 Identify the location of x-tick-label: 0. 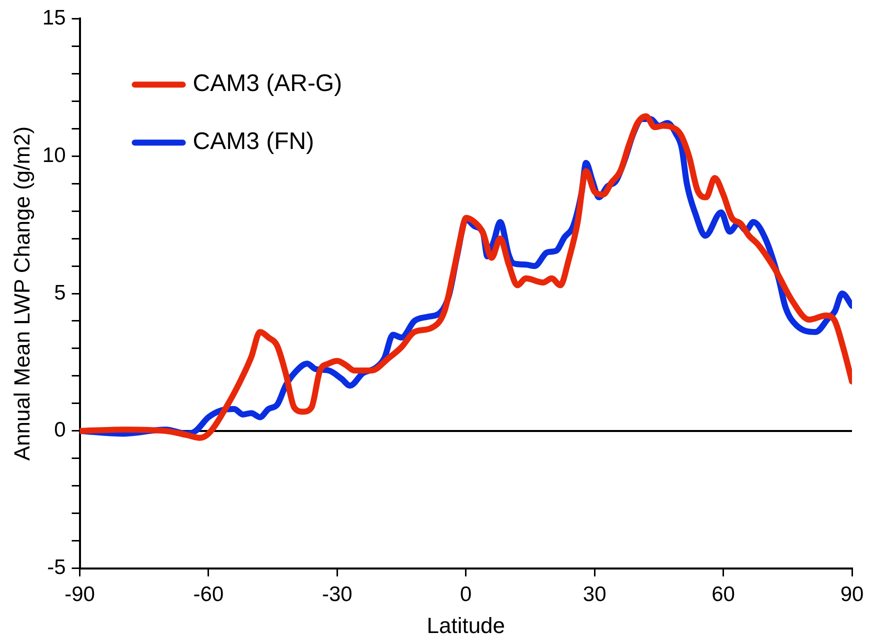
(466, 594).